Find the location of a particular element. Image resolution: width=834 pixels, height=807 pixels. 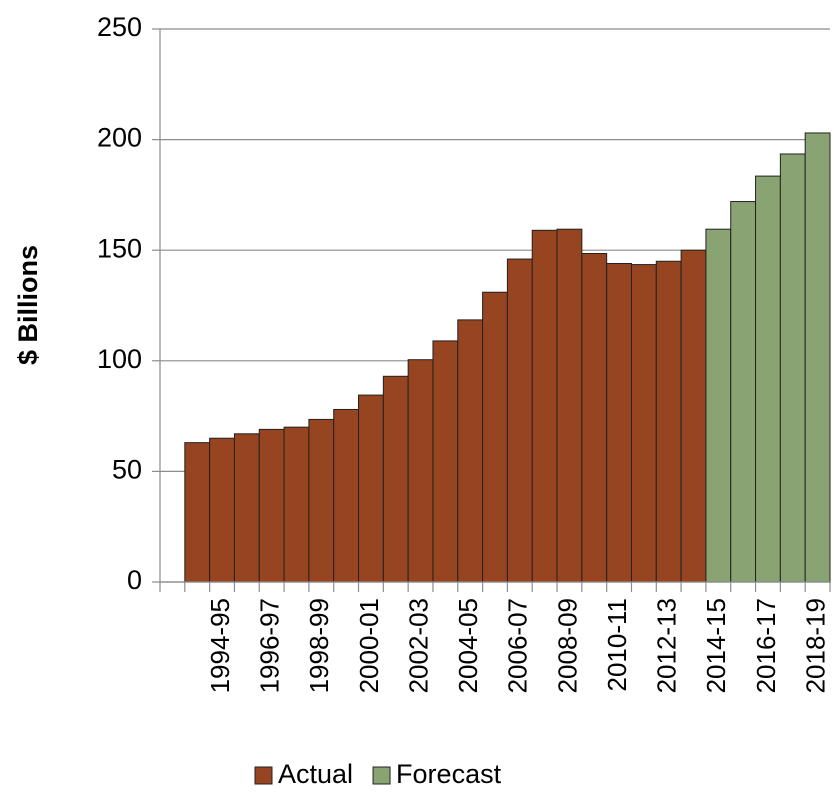

y-tick-label: 200 is located at coordinates (119, 138).